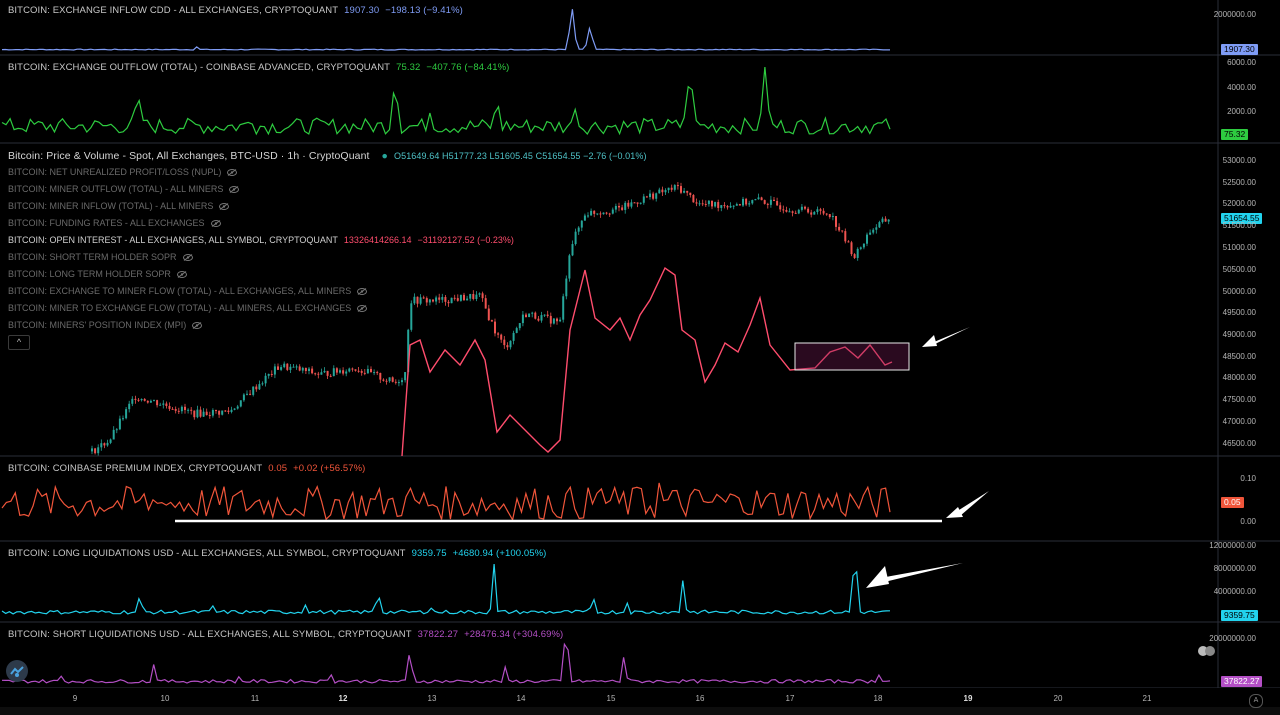 This screenshot has height=715, width=1280. I want to click on price-tag: 51654.55, so click(1242, 218).